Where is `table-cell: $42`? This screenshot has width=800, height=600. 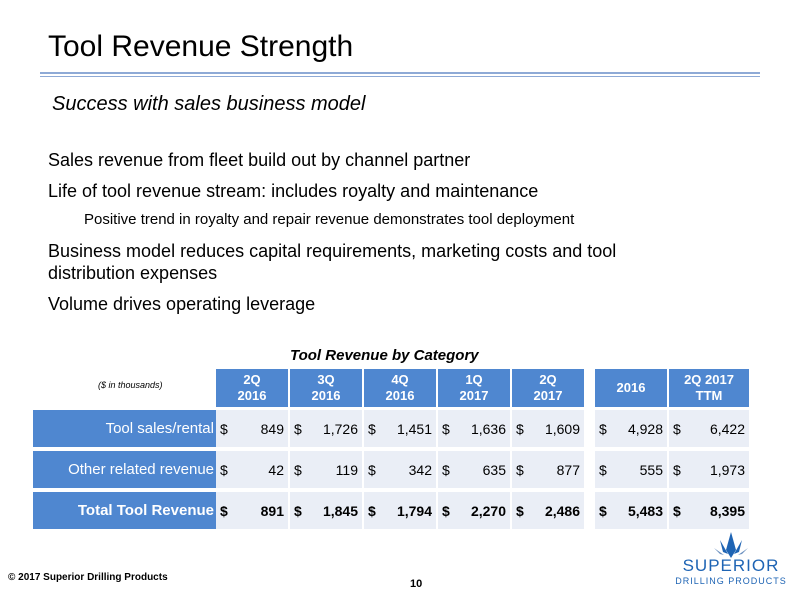 table-cell: $42 is located at coordinates (252, 469).